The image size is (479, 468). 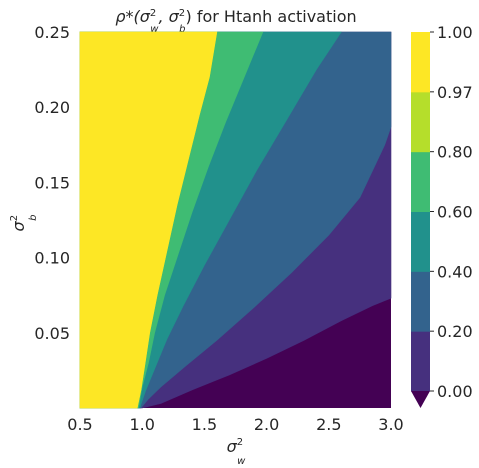 I want to click on colorbar-tick-label: 0.40, so click(x=455, y=271).